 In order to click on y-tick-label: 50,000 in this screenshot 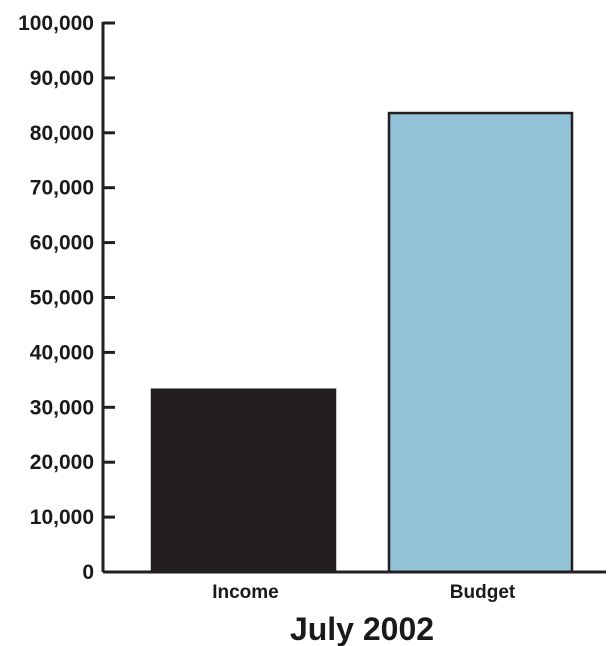, I will do `click(62, 298)`.